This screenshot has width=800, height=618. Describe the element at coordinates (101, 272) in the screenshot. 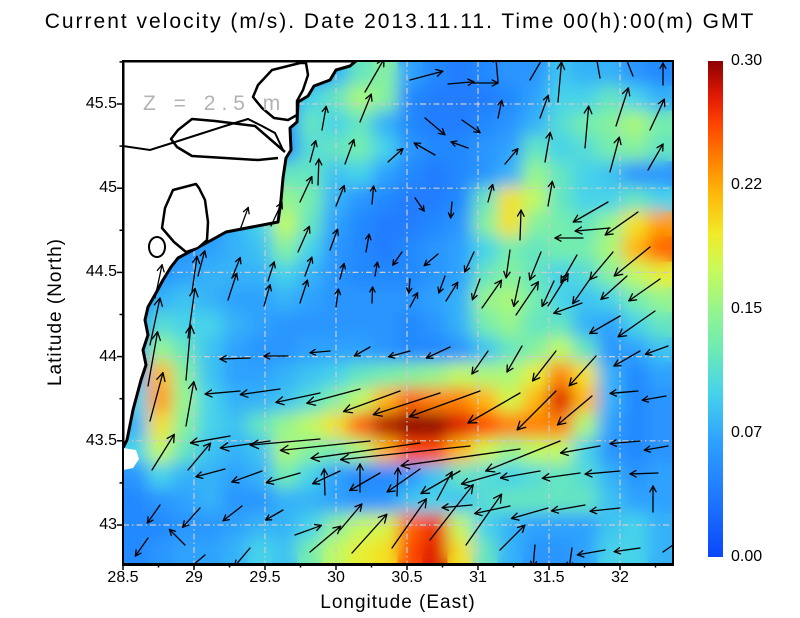

I see `y-tick-label: 44.5` at that location.